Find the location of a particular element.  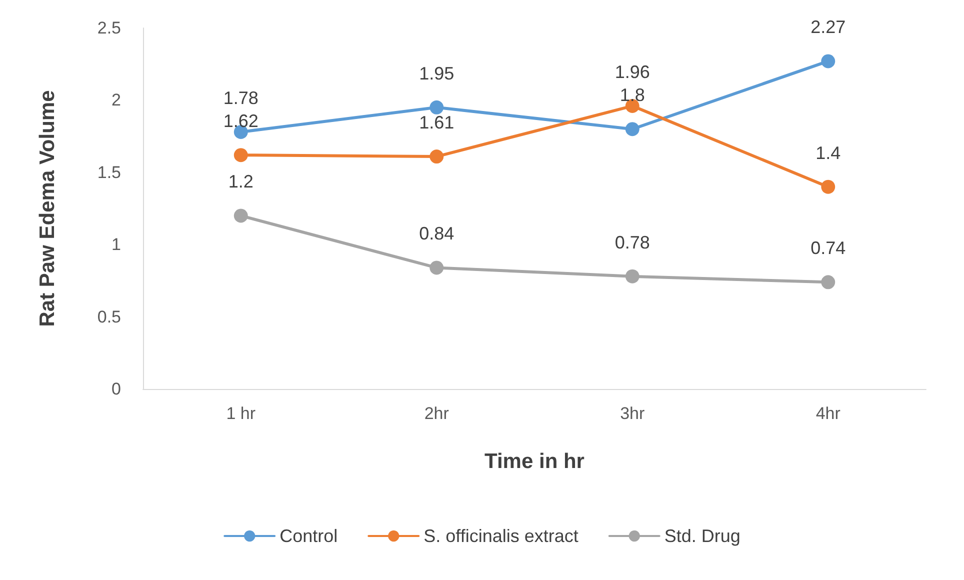

y-tick-label: 1.5 is located at coordinates (109, 172).